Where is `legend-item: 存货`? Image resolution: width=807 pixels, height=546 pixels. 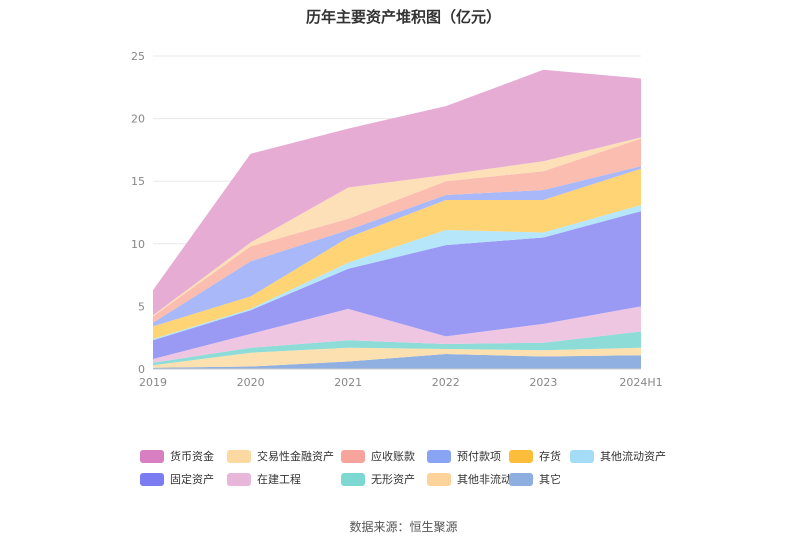
legend-item: 存货 is located at coordinates (535, 456).